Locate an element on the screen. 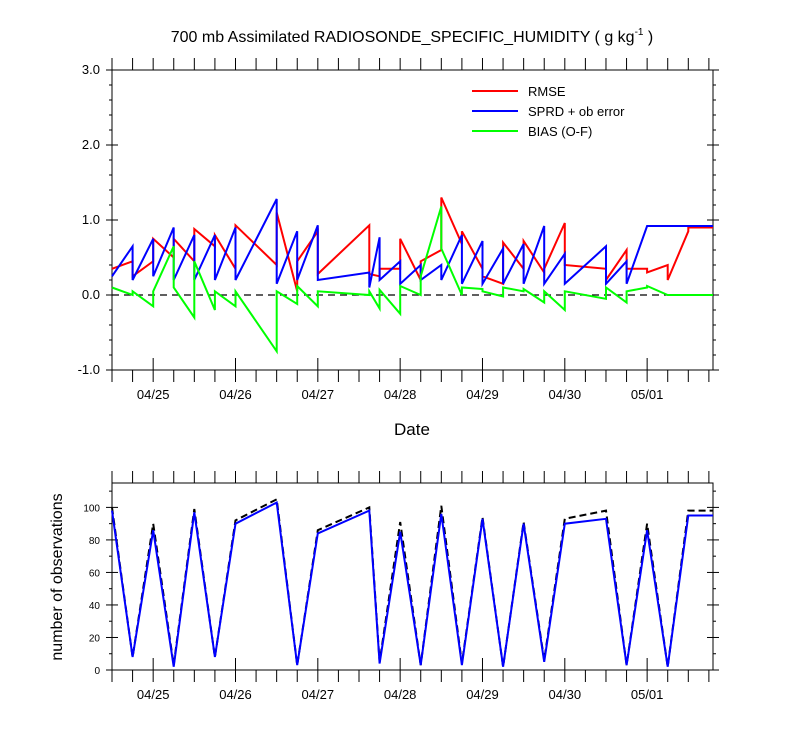 Image resolution: width=800 pixels, height=750 pixels. bottom-x-tick-label: 04/29 is located at coordinates (482, 694).